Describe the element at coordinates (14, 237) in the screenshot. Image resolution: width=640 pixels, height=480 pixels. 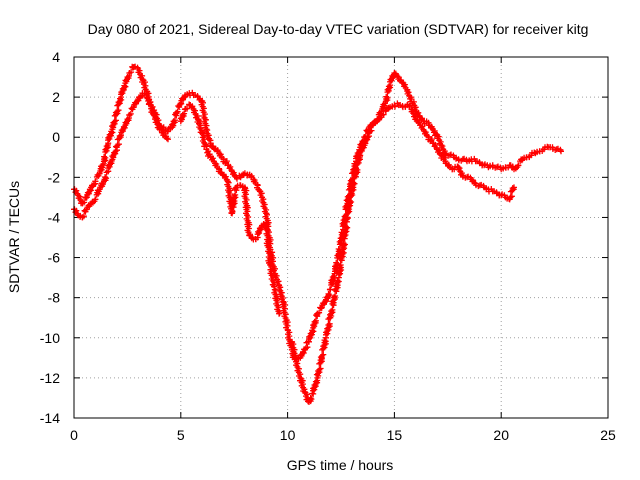
I see `y-axis-label: SDTVAR / TECUs` at that location.